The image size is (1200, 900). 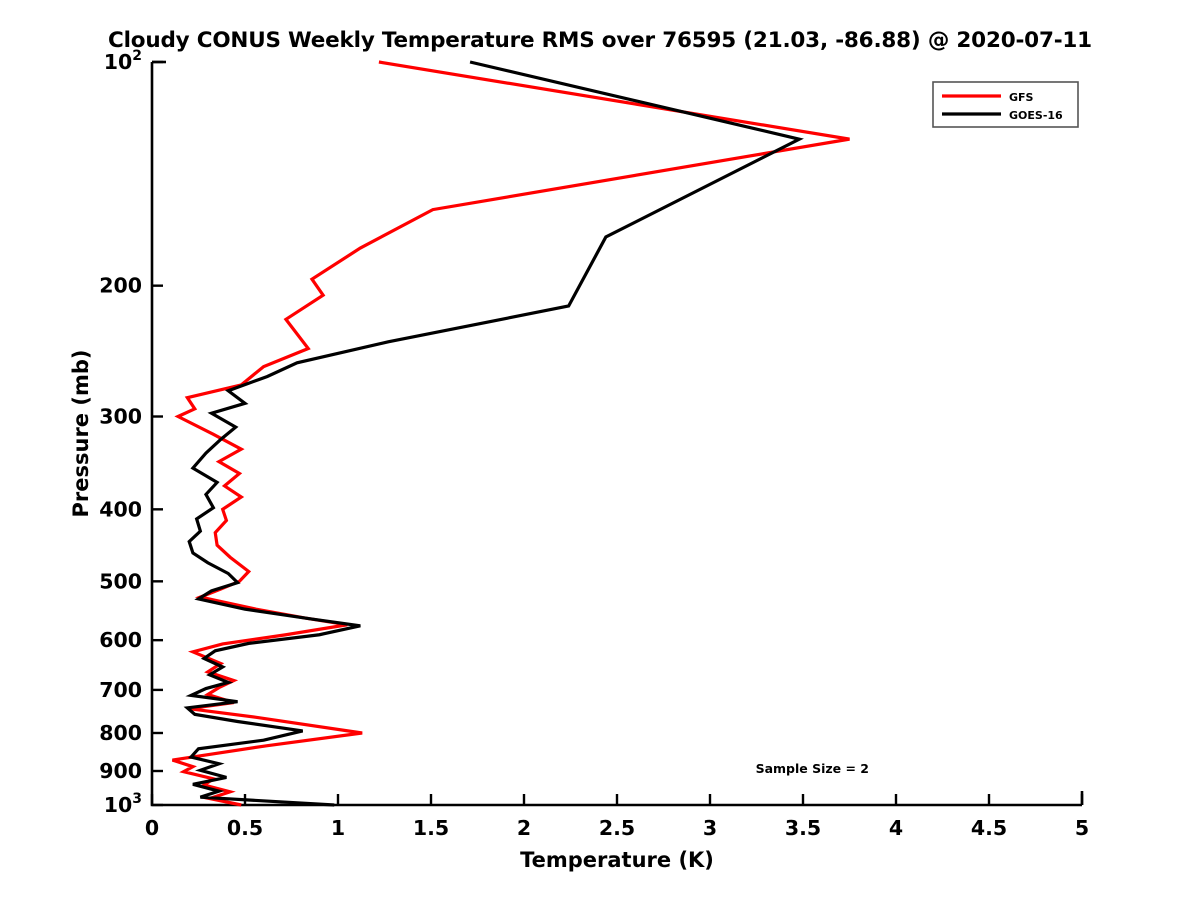 What do you see at coordinates (989, 828) in the screenshot?
I see `x-tick-label: 4.5` at bounding box center [989, 828].